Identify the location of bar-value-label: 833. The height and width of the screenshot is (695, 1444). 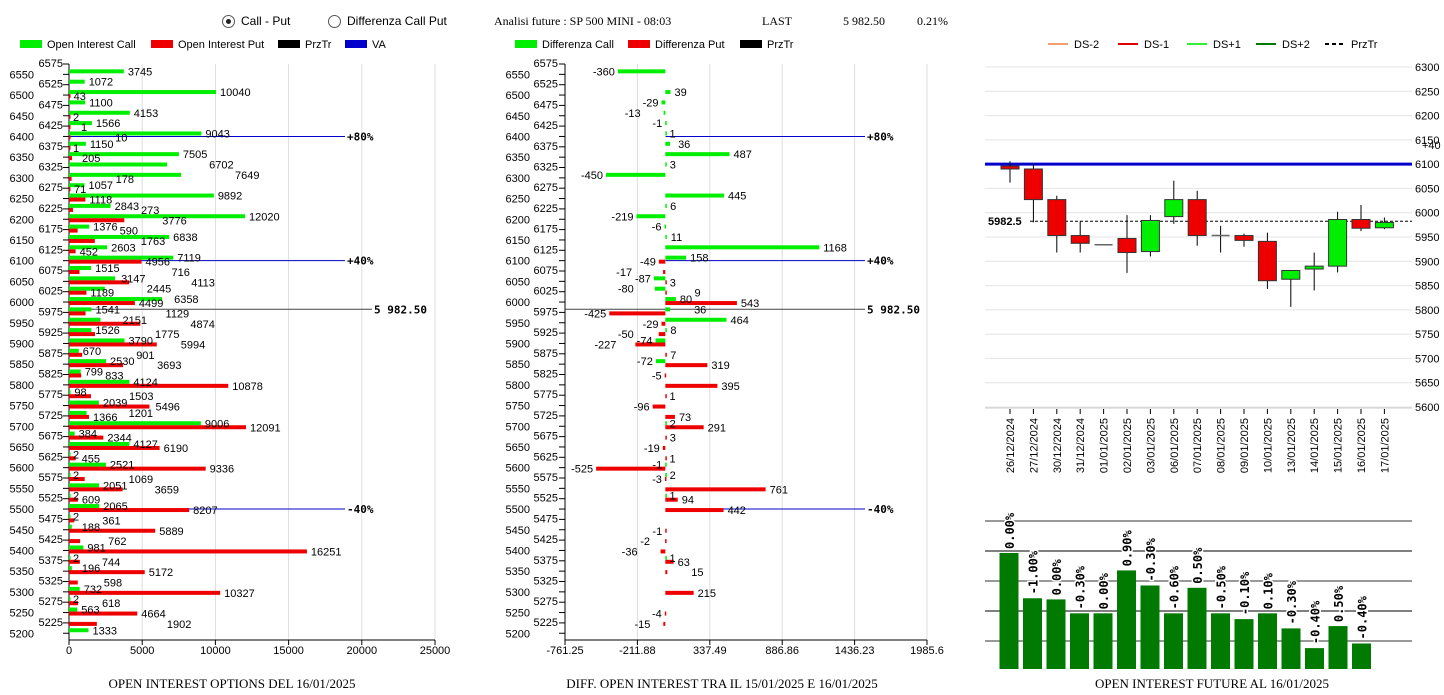
(114, 377).